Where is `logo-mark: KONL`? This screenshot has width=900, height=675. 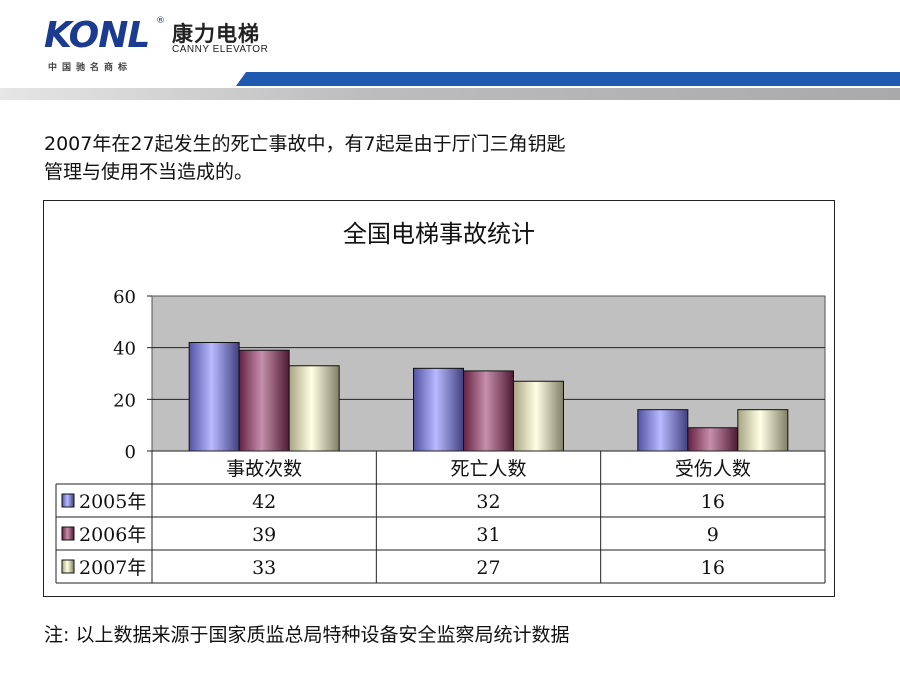 logo-mark: KONL is located at coordinates (104, 36).